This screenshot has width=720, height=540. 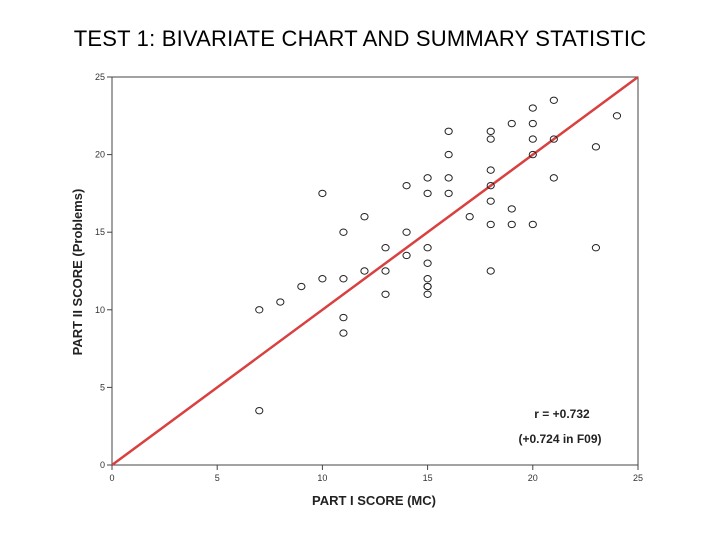 I want to click on y-tick-label: 0, so click(x=102, y=465).